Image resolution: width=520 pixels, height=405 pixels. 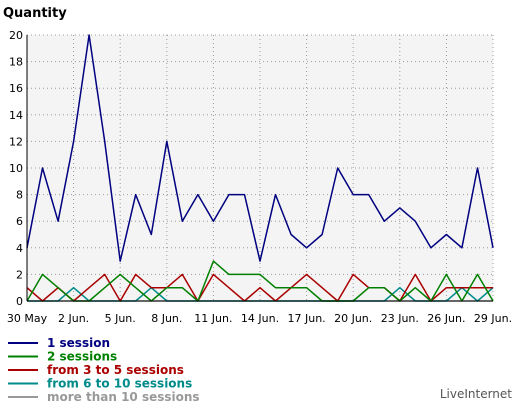 What do you see at coordinates (400, 318) in the screenshot?
I see `x-tick-label: 23 Jun.` at bounding box center [400, 318].